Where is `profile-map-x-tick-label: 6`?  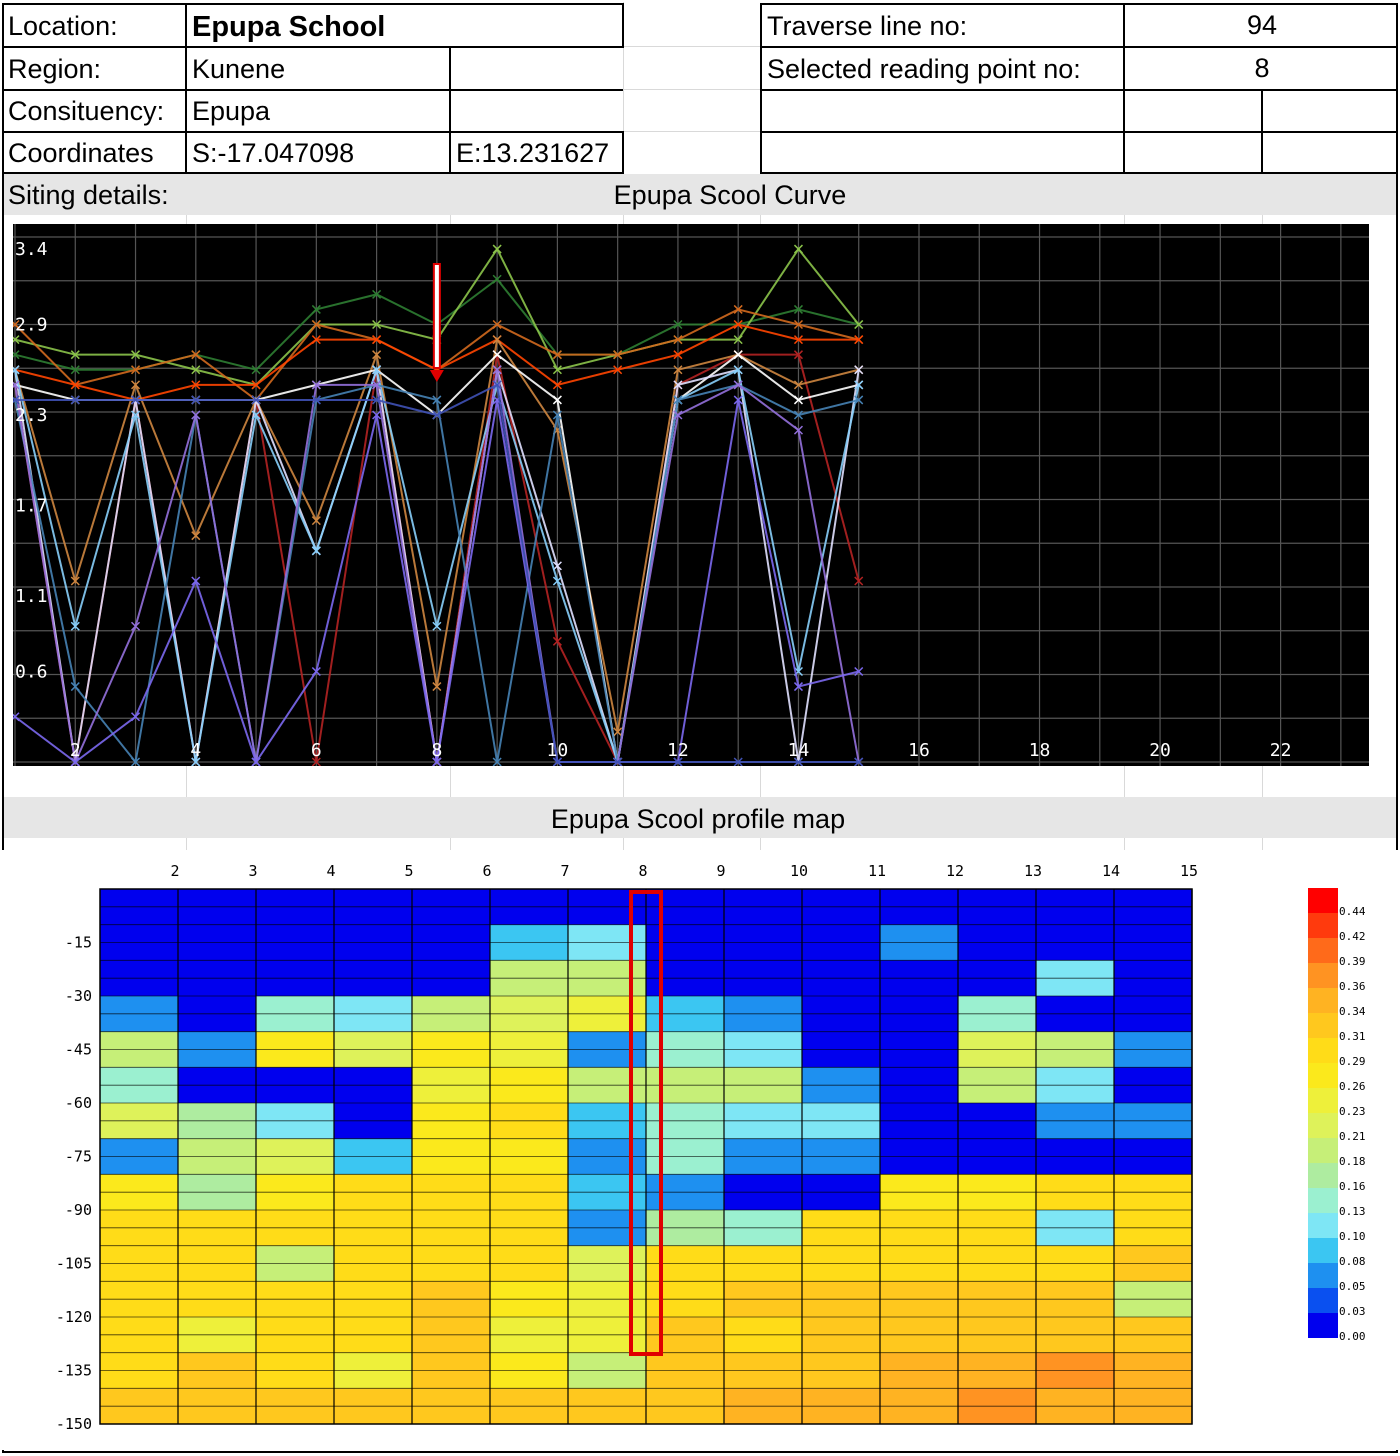
profile-map-x-tick-label: 6 is located at coordinates (486, 871).